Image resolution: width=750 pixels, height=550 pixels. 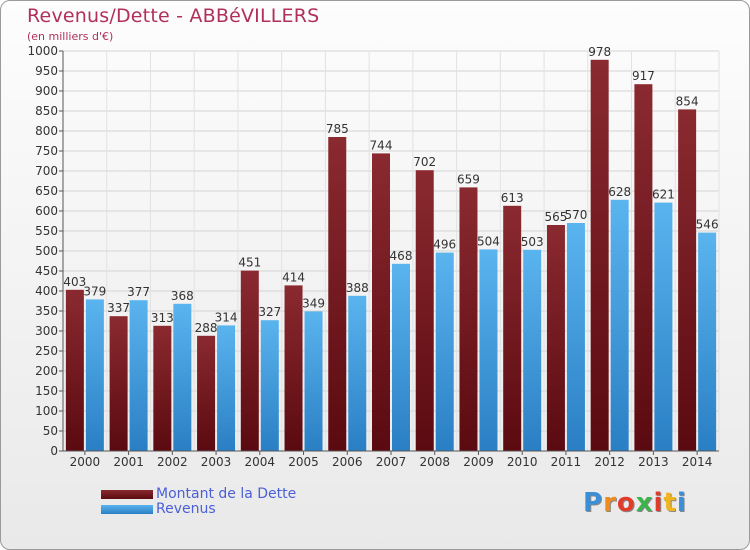 What do you see at coordinates (46, 151) in the screenshot?
I see `y-tick-label: 750` at bounding box center [46, 151].